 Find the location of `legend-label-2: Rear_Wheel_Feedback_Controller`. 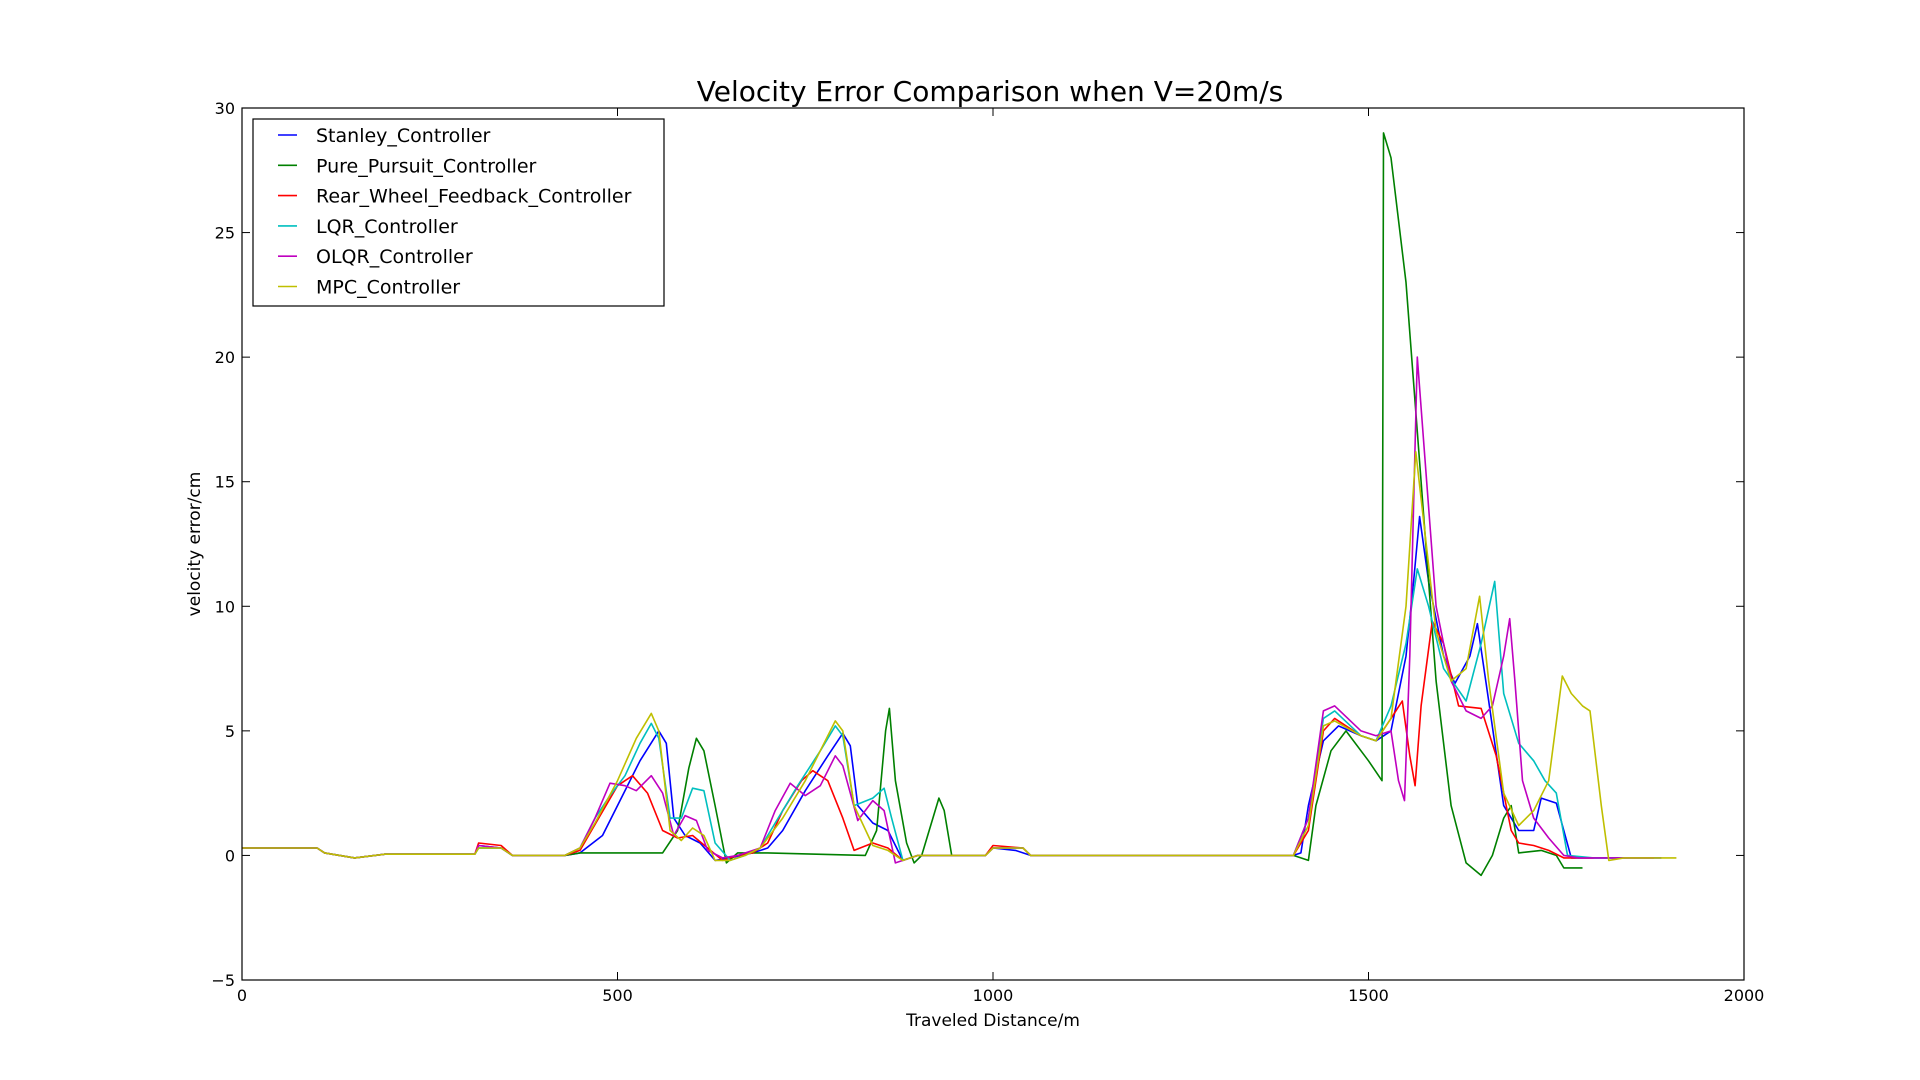

legend-label-2: Rear_Wheel_Feedback_Controller is located at coordinates (474, 197).